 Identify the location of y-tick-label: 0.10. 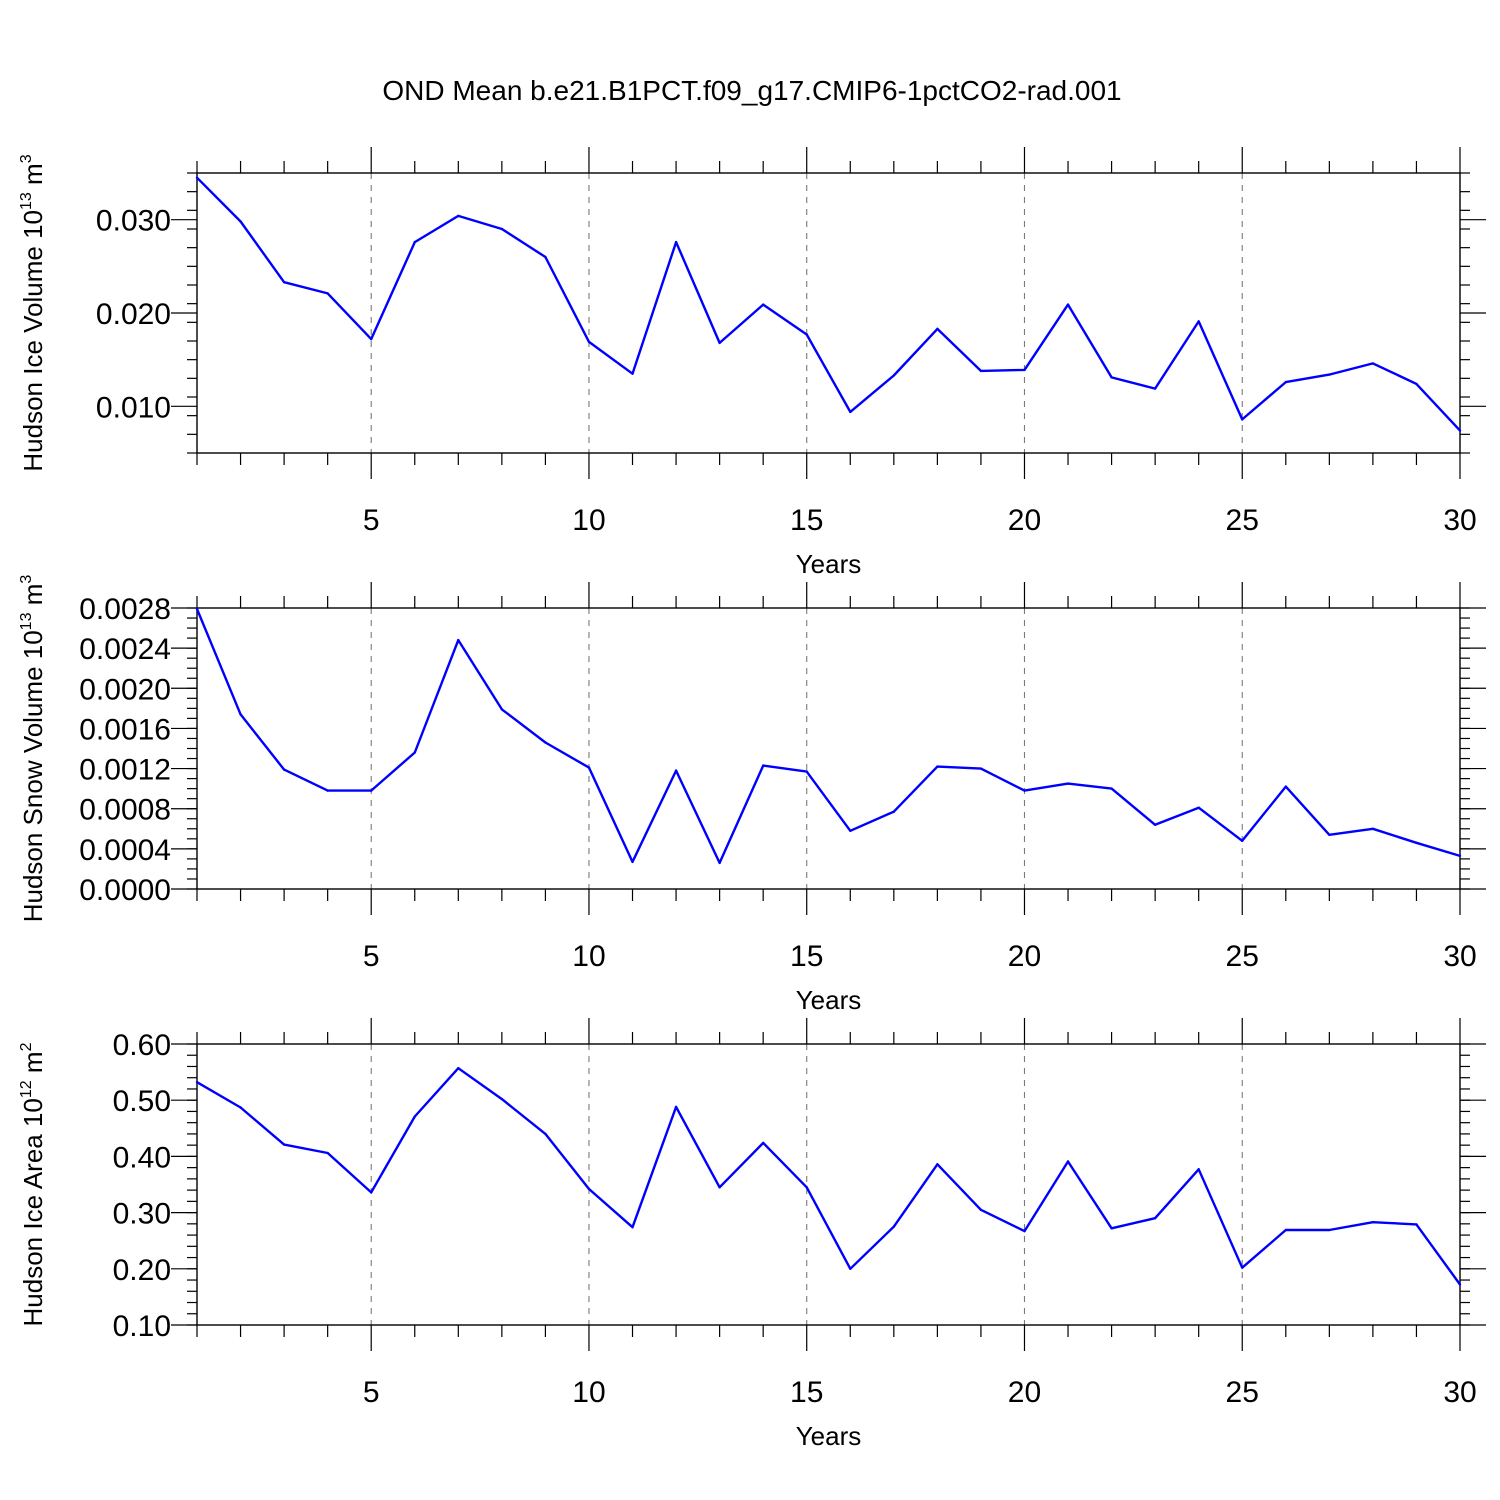
(142, 1326).